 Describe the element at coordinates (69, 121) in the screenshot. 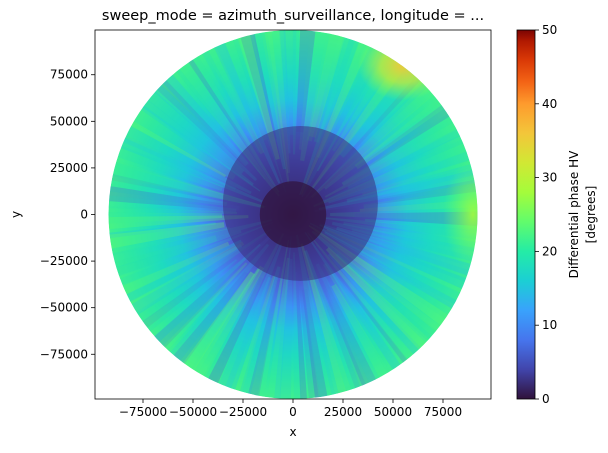

I see `y-tick-label: 50000` at that location.